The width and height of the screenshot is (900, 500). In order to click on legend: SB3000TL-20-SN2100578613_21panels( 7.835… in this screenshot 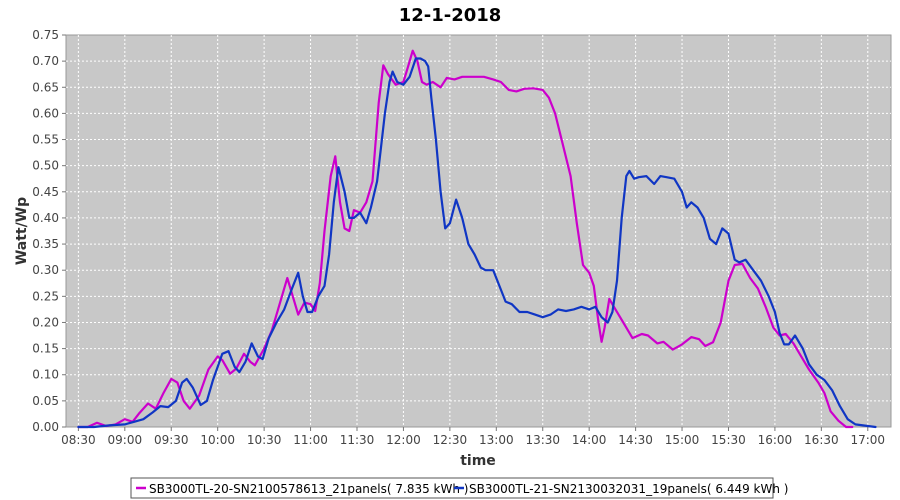, I will do `click(459, 488)`.